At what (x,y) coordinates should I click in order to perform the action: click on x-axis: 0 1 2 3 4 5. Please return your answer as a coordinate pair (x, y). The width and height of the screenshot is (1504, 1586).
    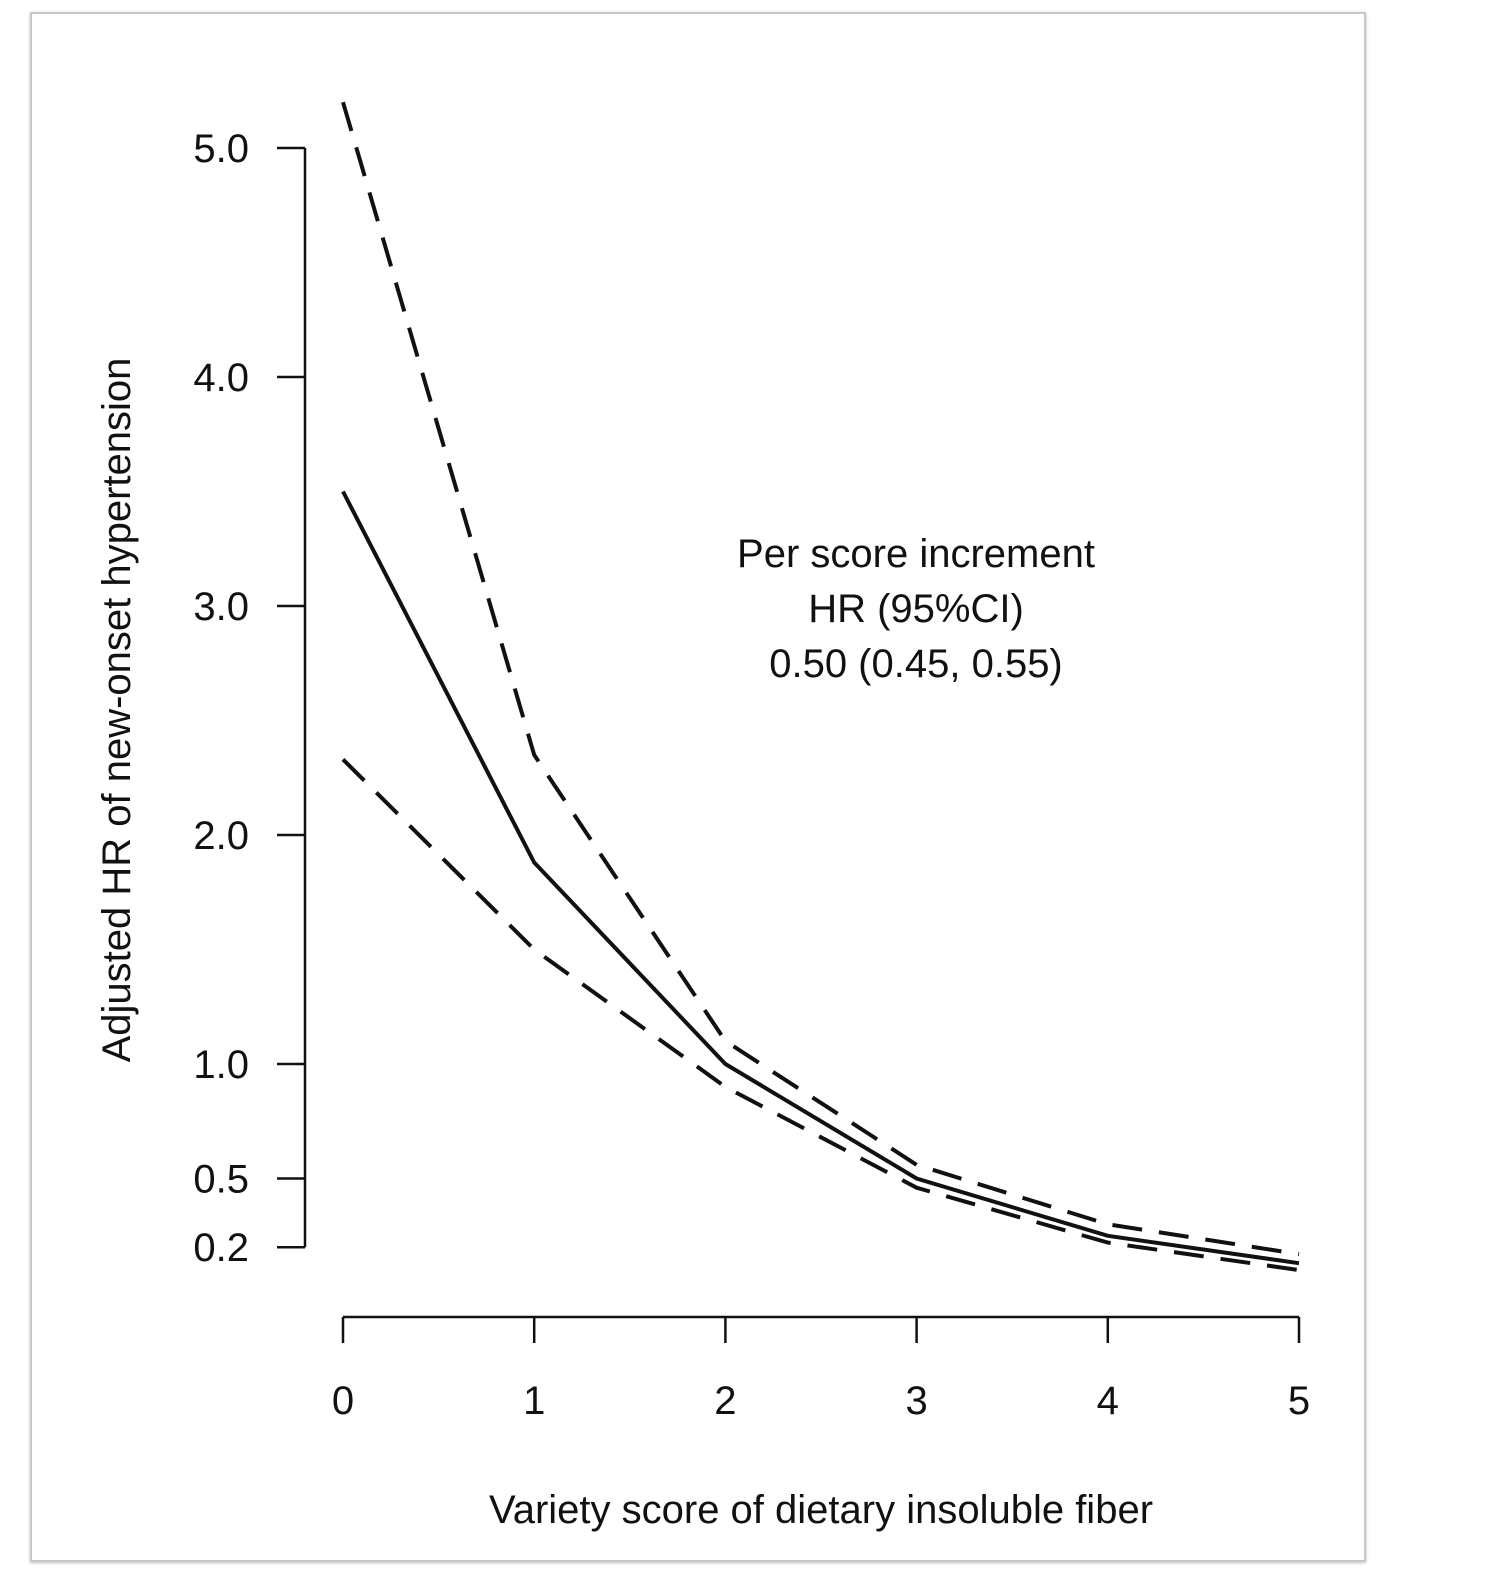
    Looking at the image, I should click on (821, 1369).